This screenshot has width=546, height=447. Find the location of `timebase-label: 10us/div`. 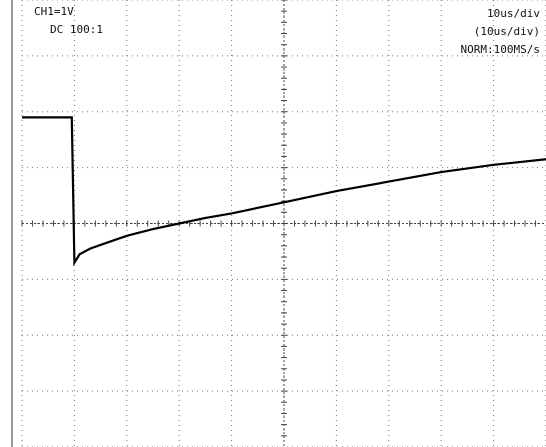

timebase-label: 10us/div is located at coordinates (513, 13).